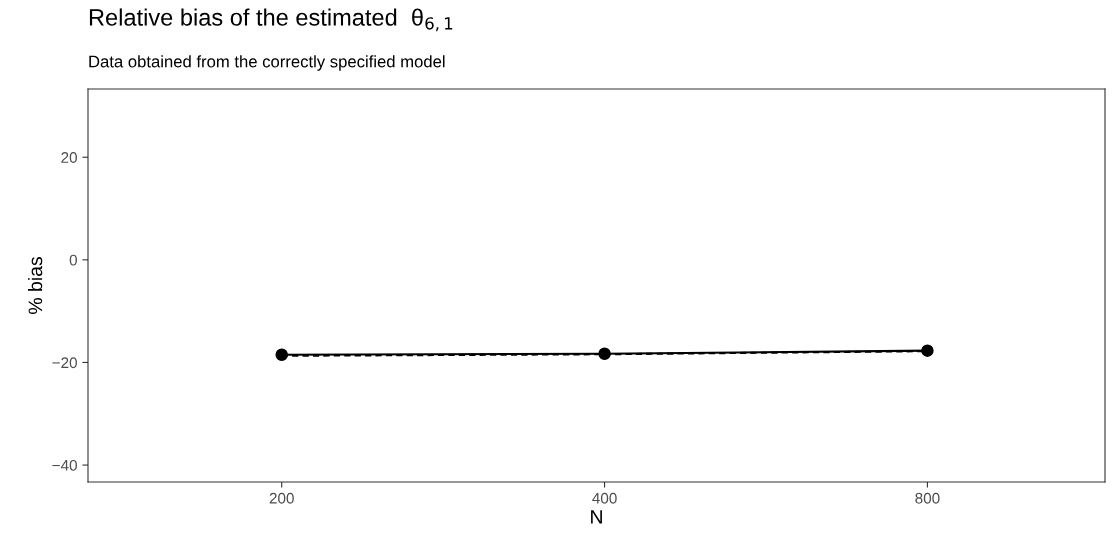 The height and width of the screenshot is (546, 1113). Describe the element at coordinates (604, 498) in the screenshot. I see `x-tick-label: 400` at that location.